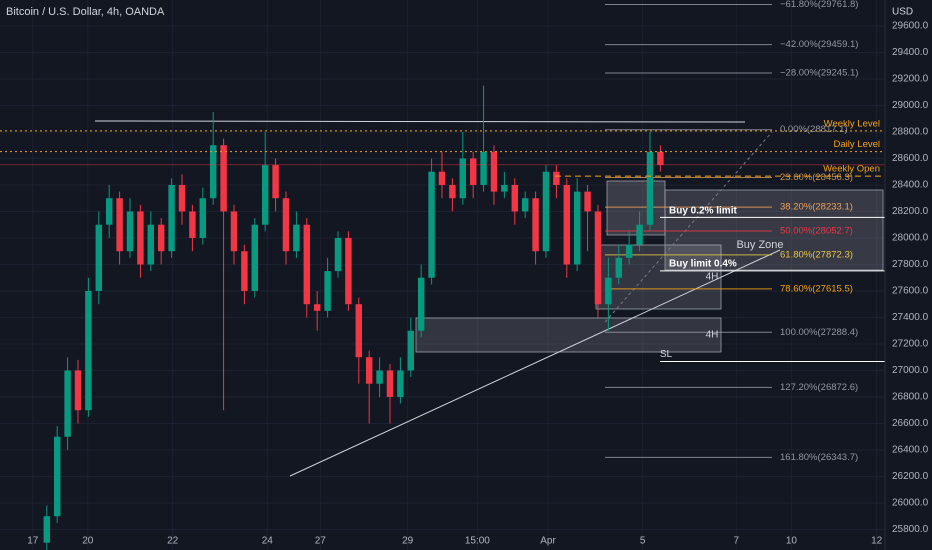 The height and width of the screenshot is (550, 932). Describe the element at coordinates (902, 12) in the screenshot. I see `currency-label: USD` at that location.